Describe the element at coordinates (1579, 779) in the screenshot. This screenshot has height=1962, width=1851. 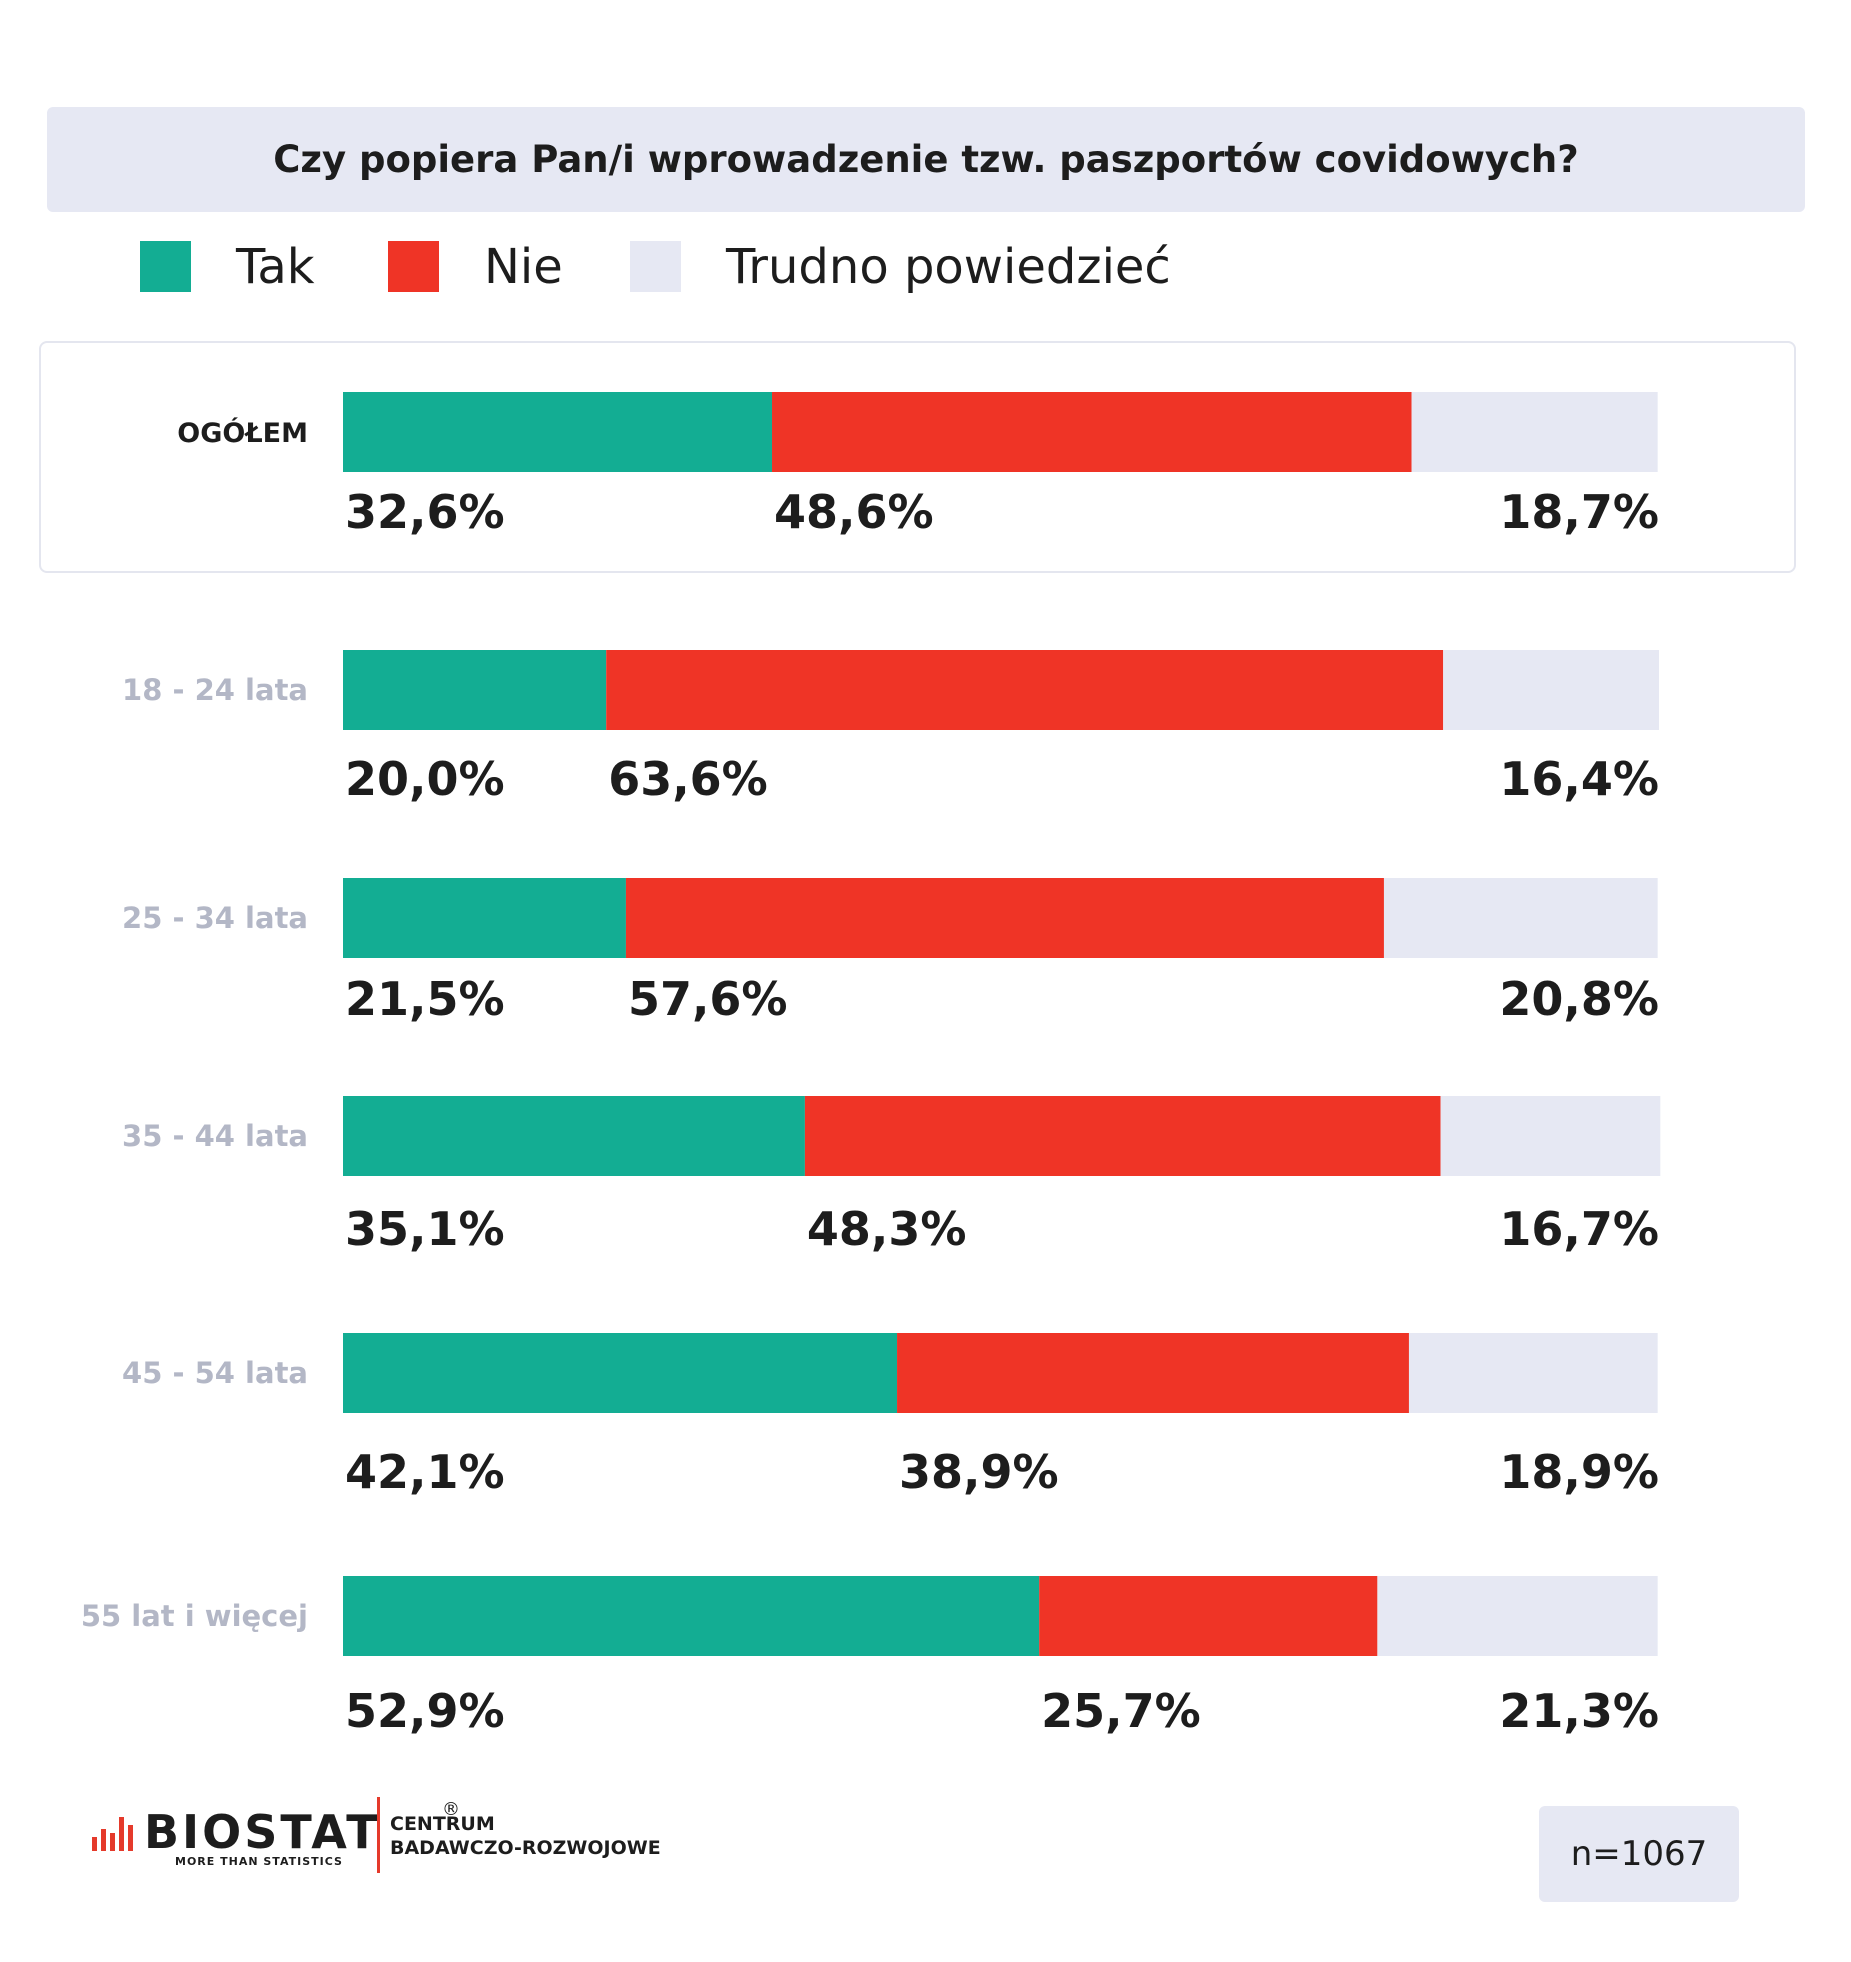
I see `value-label-trudno: 16,4%` at that location.